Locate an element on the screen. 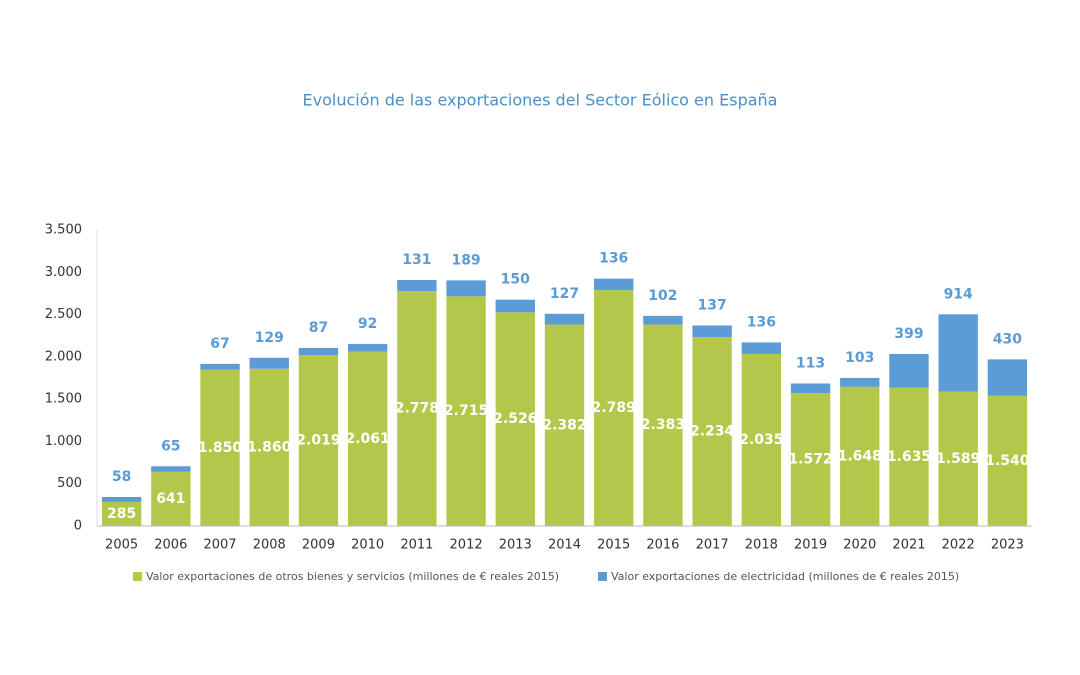  y-tick-label: 1.500 is located at coordinates (63, 399).